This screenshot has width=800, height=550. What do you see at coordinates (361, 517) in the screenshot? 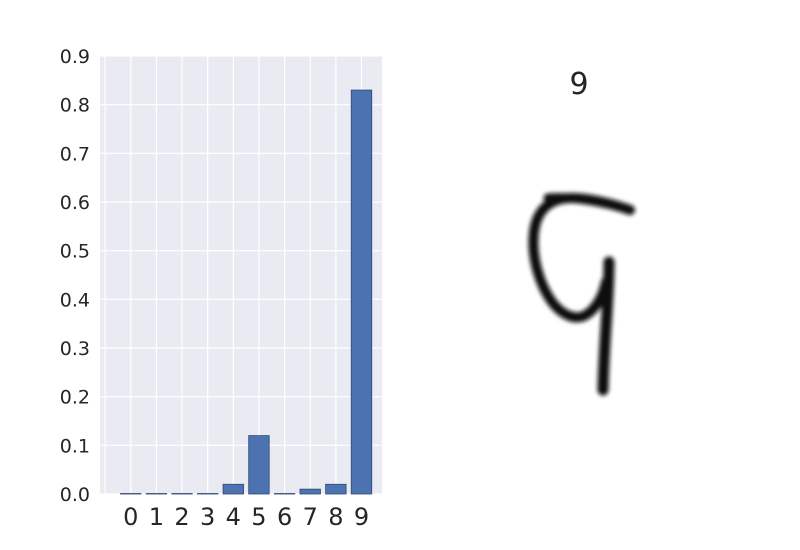
I see `x-tick-label-9: 9` at bounding box center [361, 517].